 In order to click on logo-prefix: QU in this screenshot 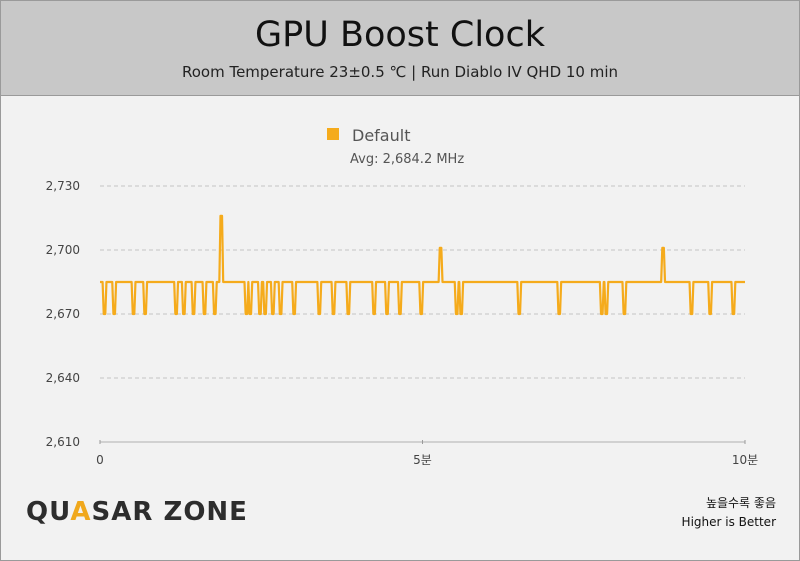, I will do `click(48, 512)`.